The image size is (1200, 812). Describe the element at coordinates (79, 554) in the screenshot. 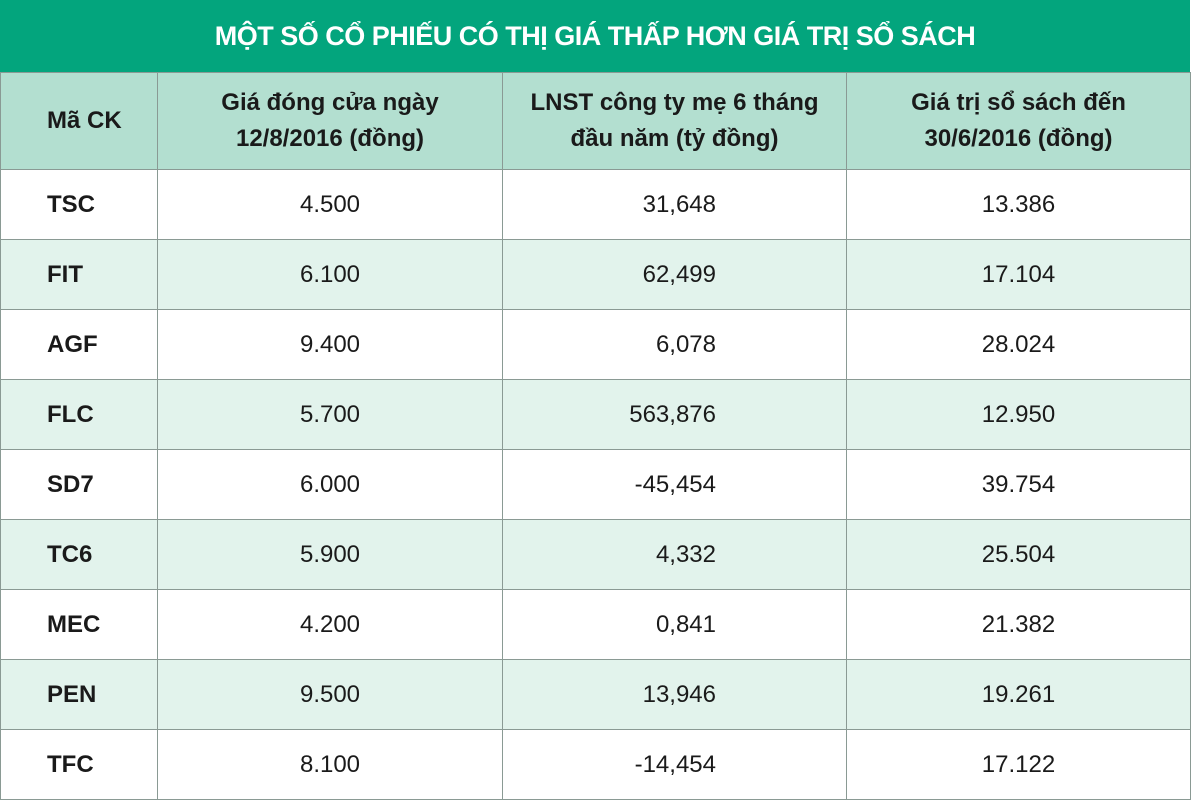

I see `stock-code: TC6` at that location.